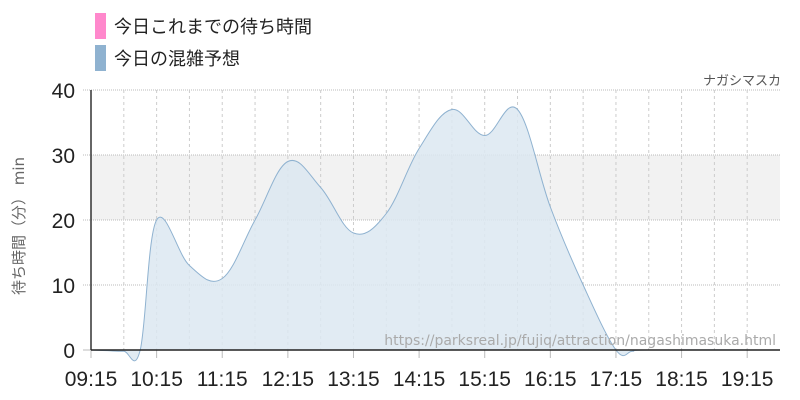 This screenshot has width=800, height=400. I want to click on legend-swatch-pink, so click(100, 26).